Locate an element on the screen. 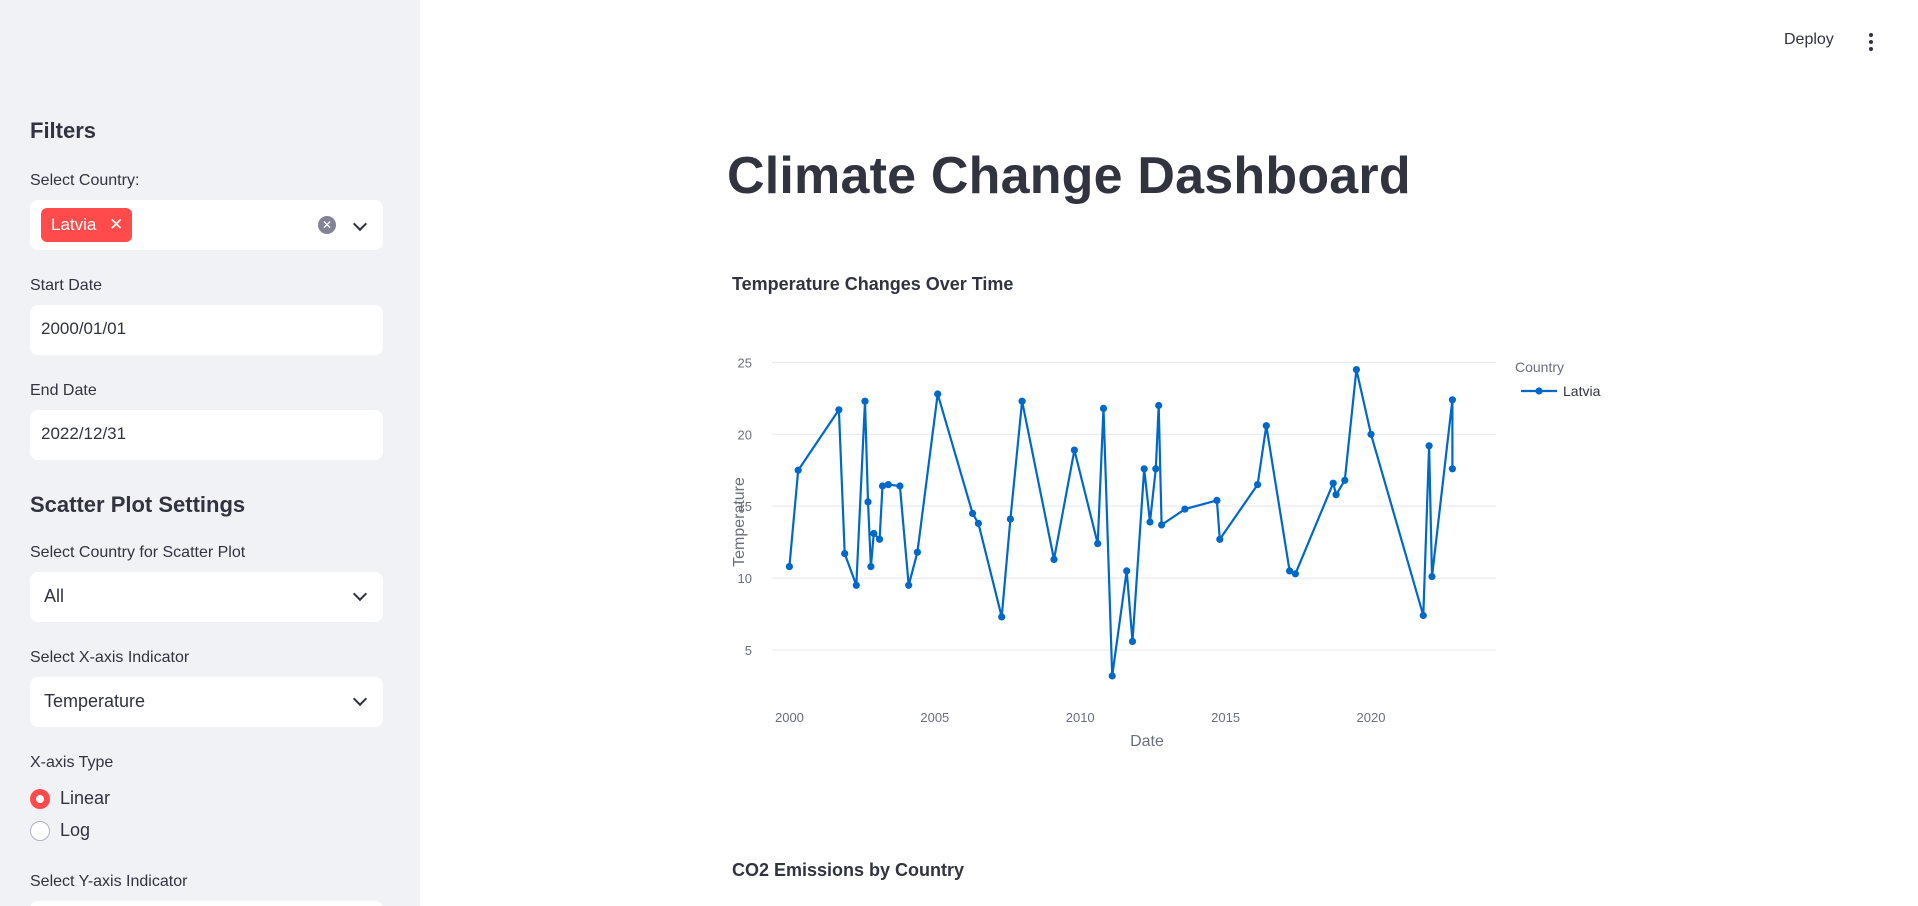  radio-linear-label: Linear is located at coordinates (85, 798).